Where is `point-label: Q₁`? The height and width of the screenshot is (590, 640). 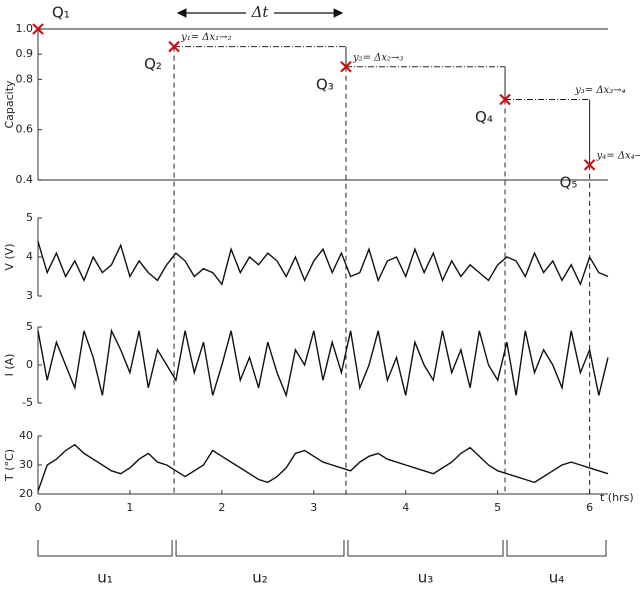
point-label: Q₁ is located at coordinates (61, 13).